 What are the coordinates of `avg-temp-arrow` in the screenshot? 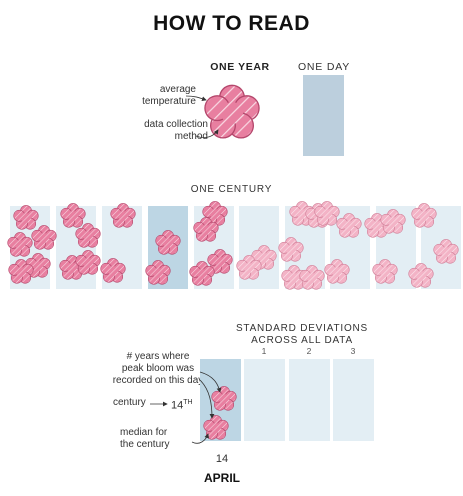 It's located at (196, 98).